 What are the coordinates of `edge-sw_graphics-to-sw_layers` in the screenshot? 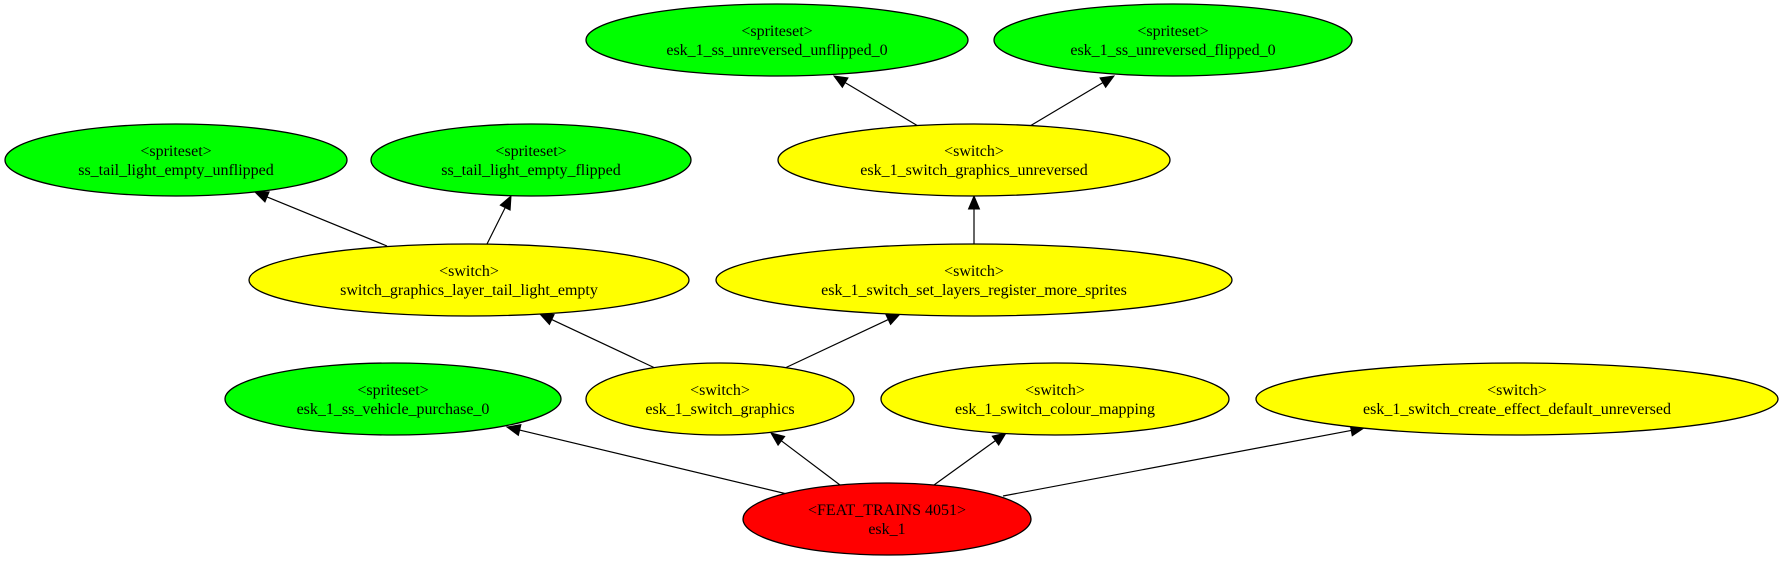 It's located at (843, 341).